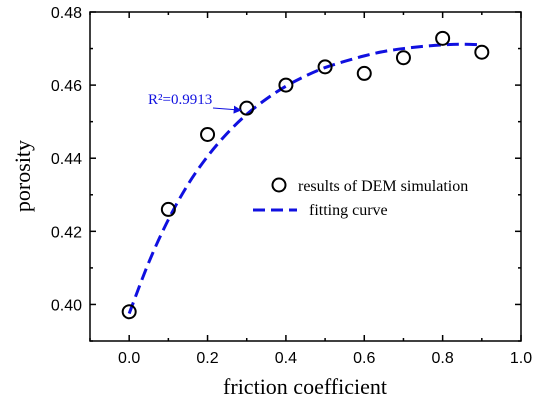  What do you see at coordinates (129, 358) in the screenshot?
I see `x-tick-label: 0.0` at bounding box center [129, 358].